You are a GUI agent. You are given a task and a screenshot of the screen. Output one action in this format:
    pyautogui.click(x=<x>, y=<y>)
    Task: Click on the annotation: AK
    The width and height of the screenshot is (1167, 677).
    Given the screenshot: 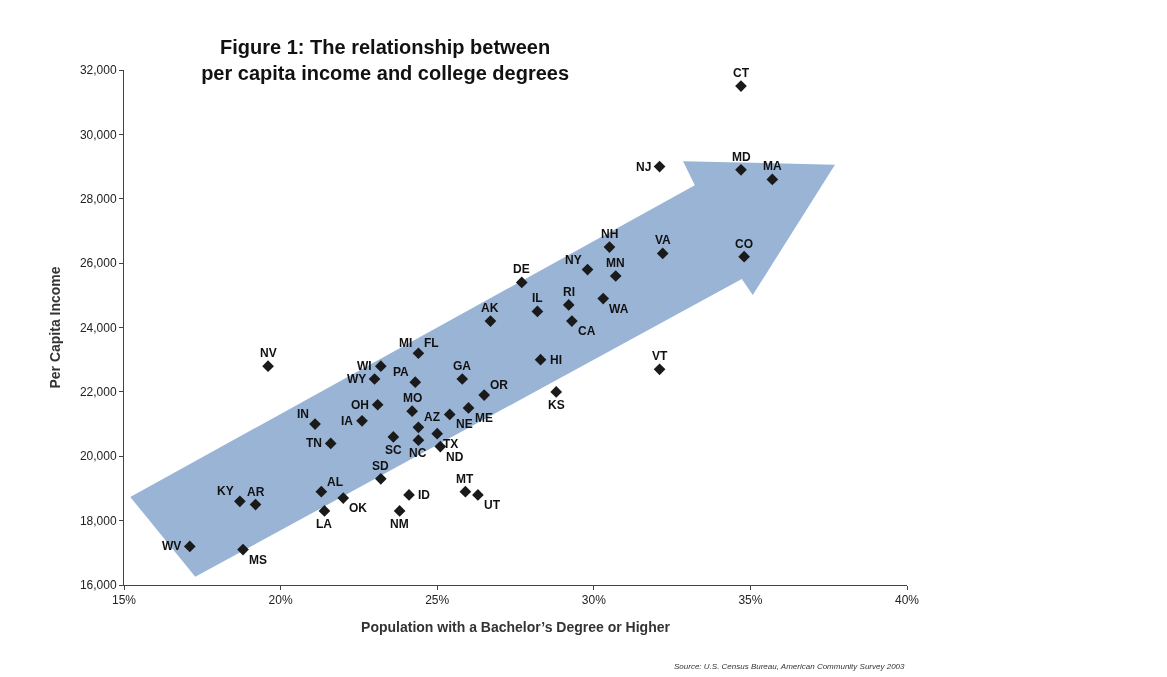 What is the action you would take?
    pyautogui.click(x=490, y=308)
    